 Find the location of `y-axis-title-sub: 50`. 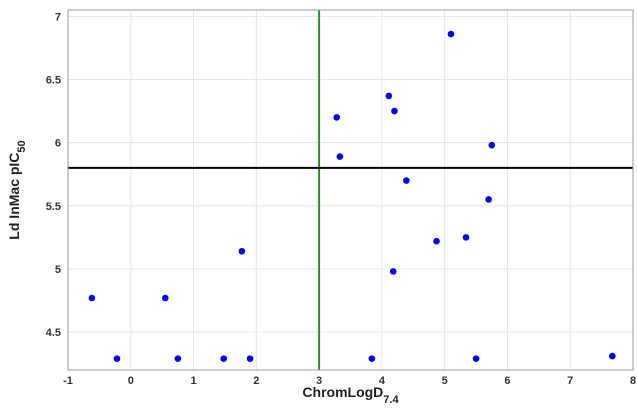

y-axis-title-sub: 50 is located at coordinates (22, 146).